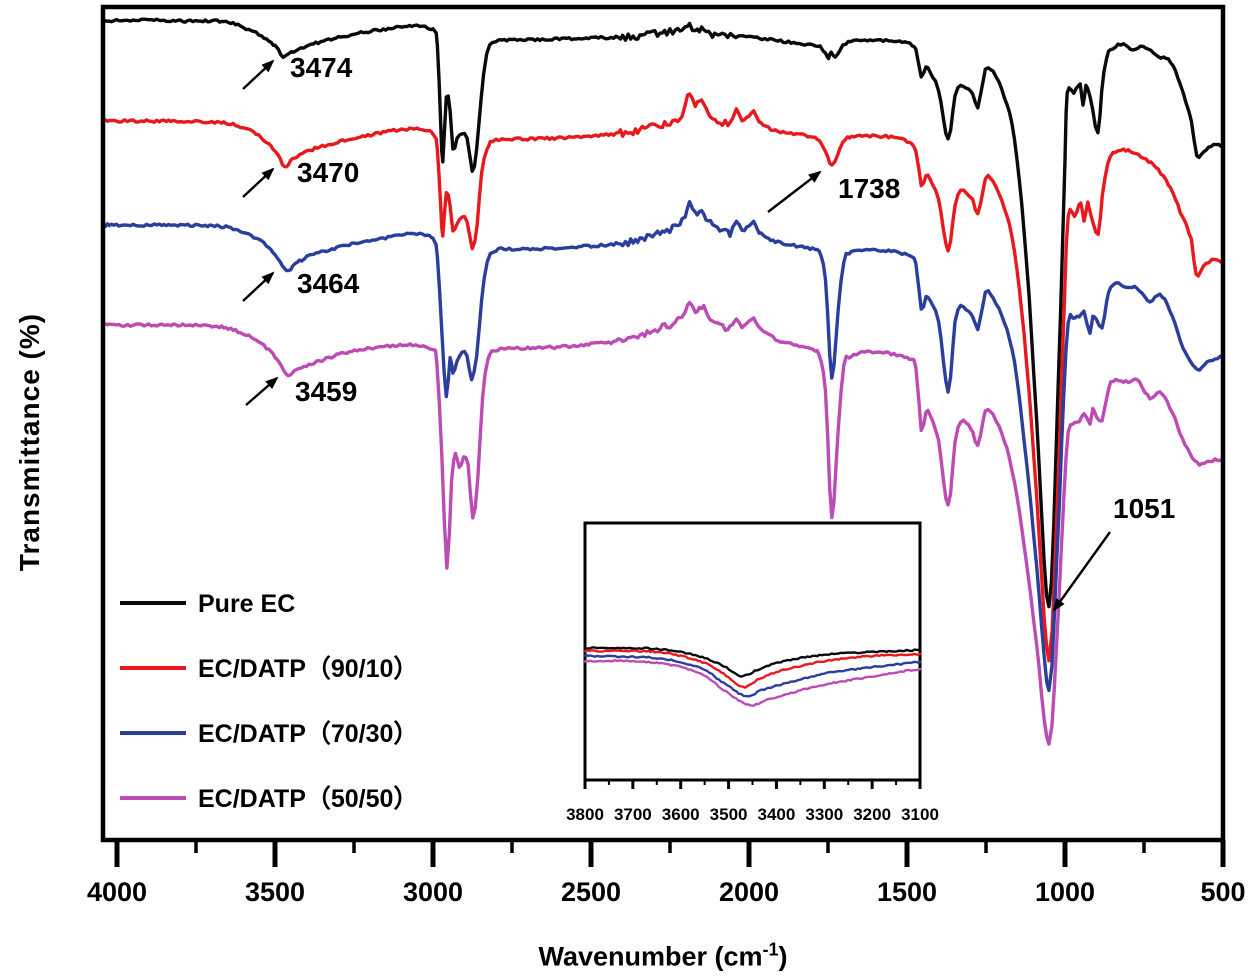 The width and height of the screenshot is (1250, 977). What do you see at coordinates (308, 668) in the screenshot?
I see `legend-label: EC/DATP（90/10）` at bounding box center [308, 668].